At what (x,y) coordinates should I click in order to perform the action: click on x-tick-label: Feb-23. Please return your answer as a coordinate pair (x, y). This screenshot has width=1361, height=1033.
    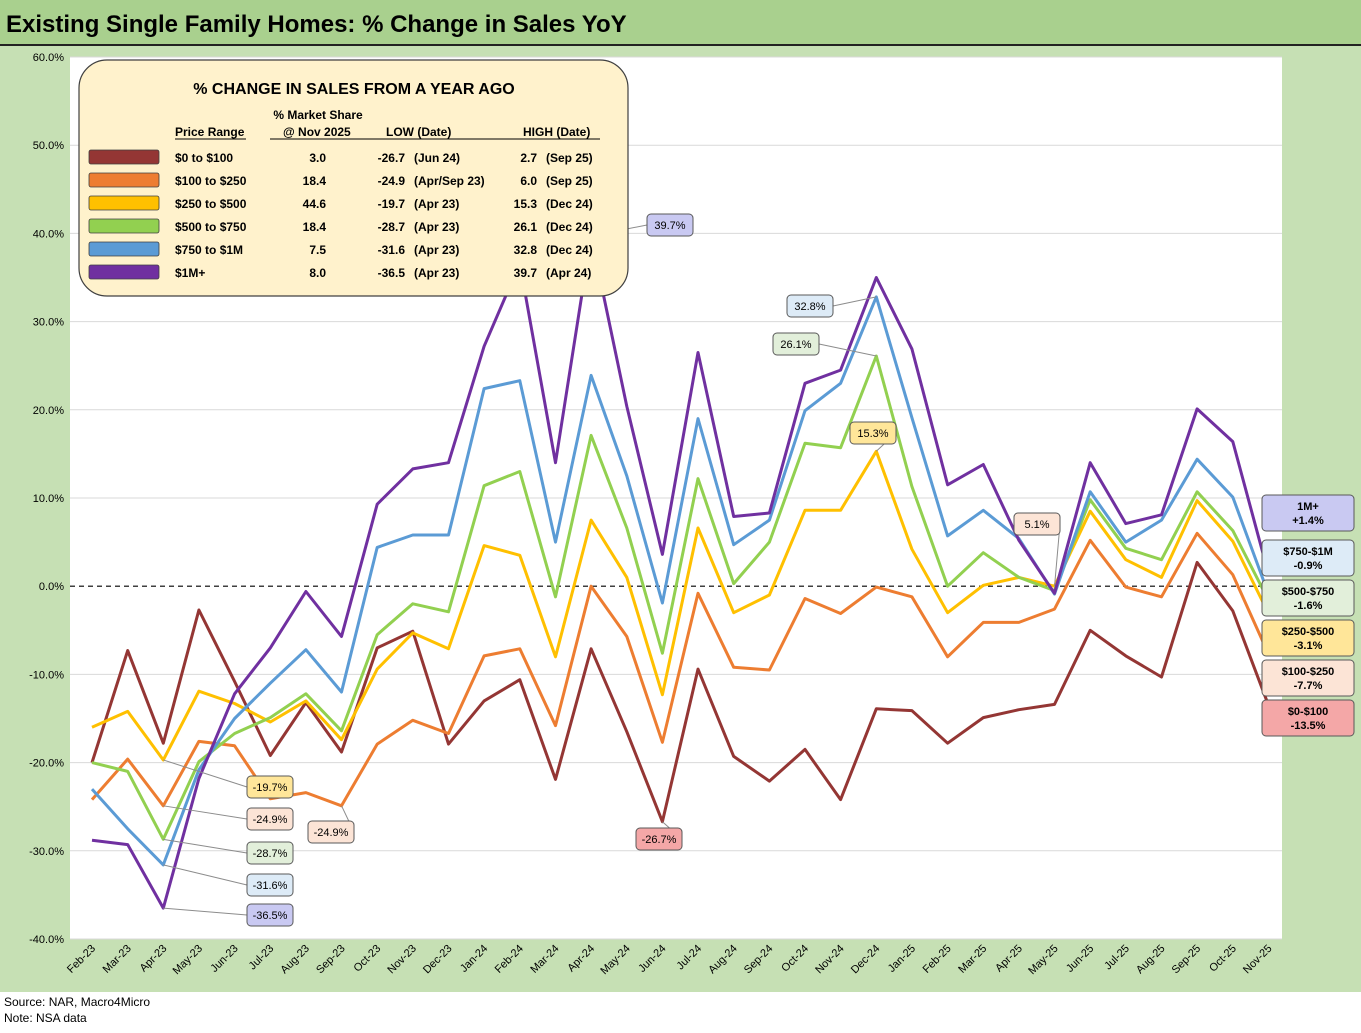
    Looking at the image, I should click on (81, 959).